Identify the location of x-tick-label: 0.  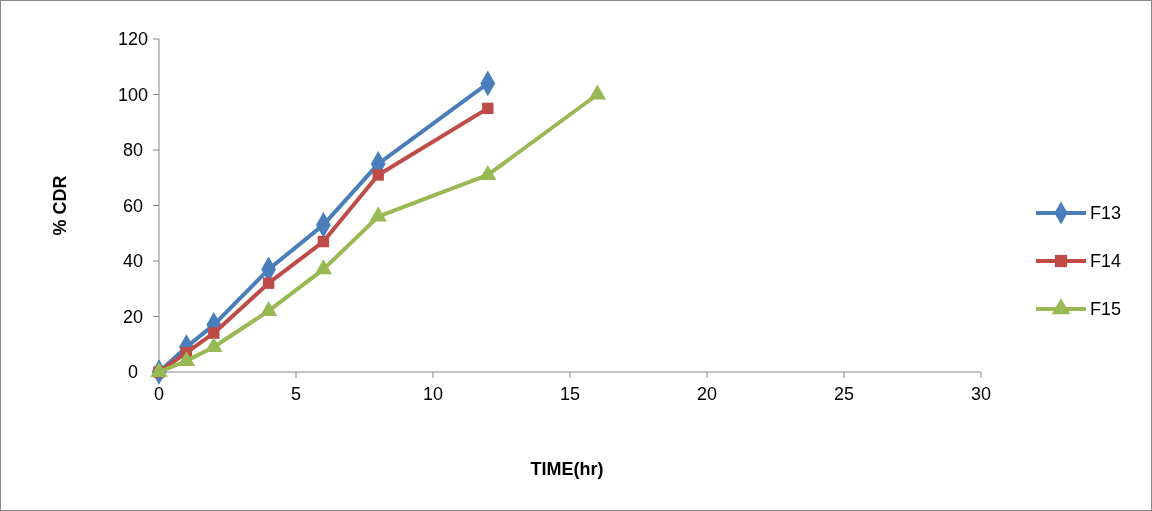
(159, 394).